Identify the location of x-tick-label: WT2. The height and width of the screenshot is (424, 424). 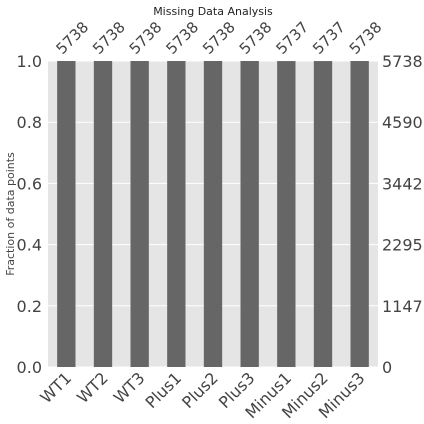
(92, 387).